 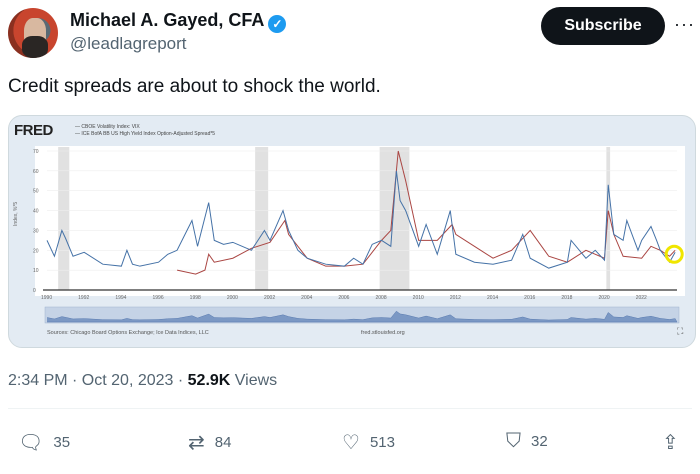 I want to click on heart-icon: ♡, so click(x=351, y=443).